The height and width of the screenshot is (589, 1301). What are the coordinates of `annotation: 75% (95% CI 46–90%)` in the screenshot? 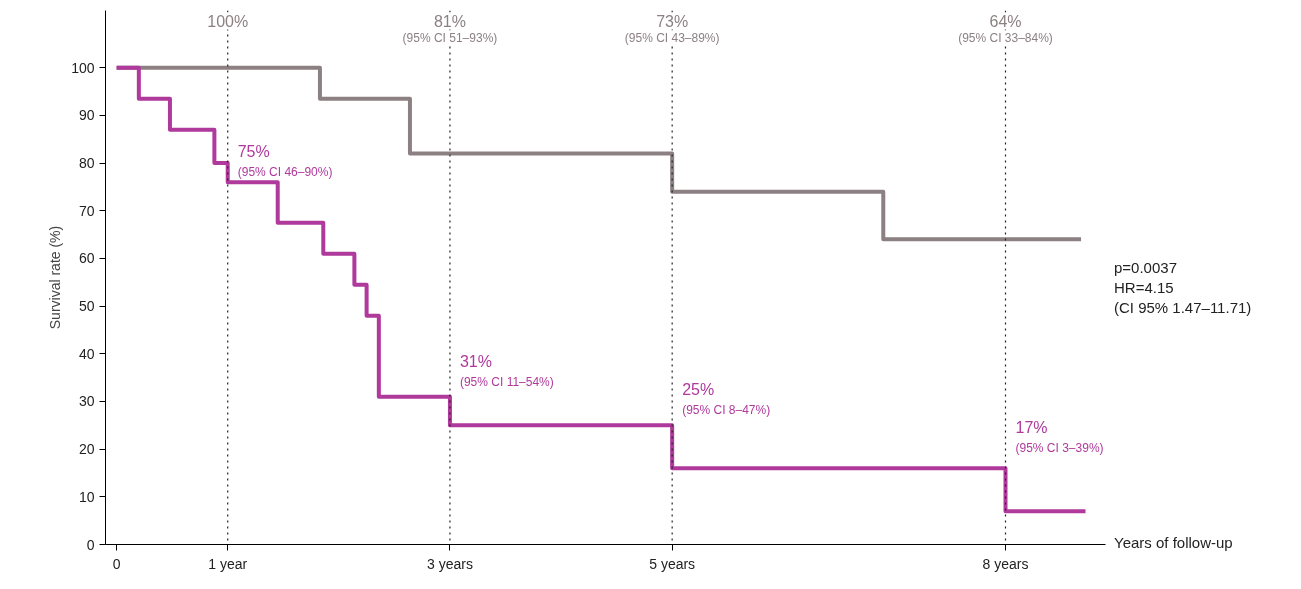 It's located at (285, 160).